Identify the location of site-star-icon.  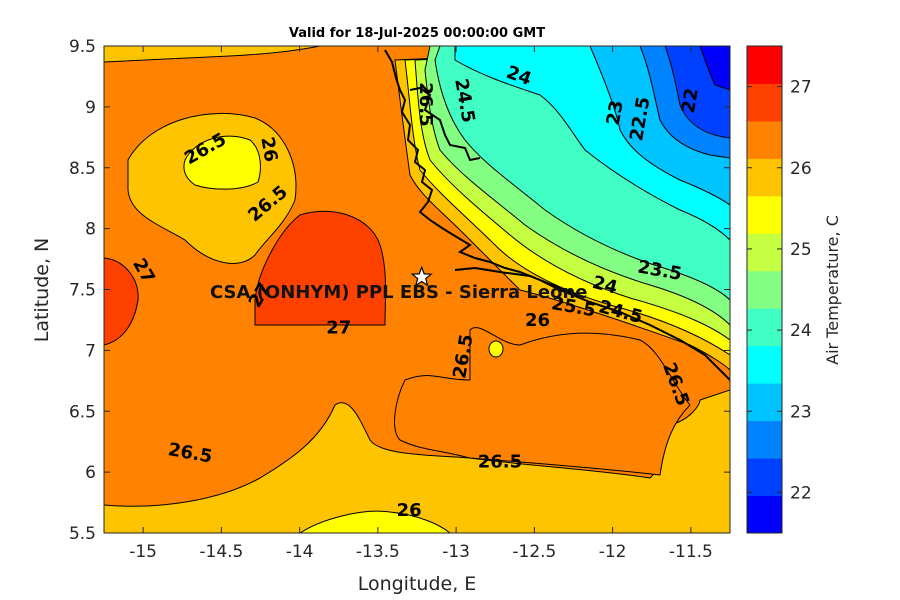
(421, 276).